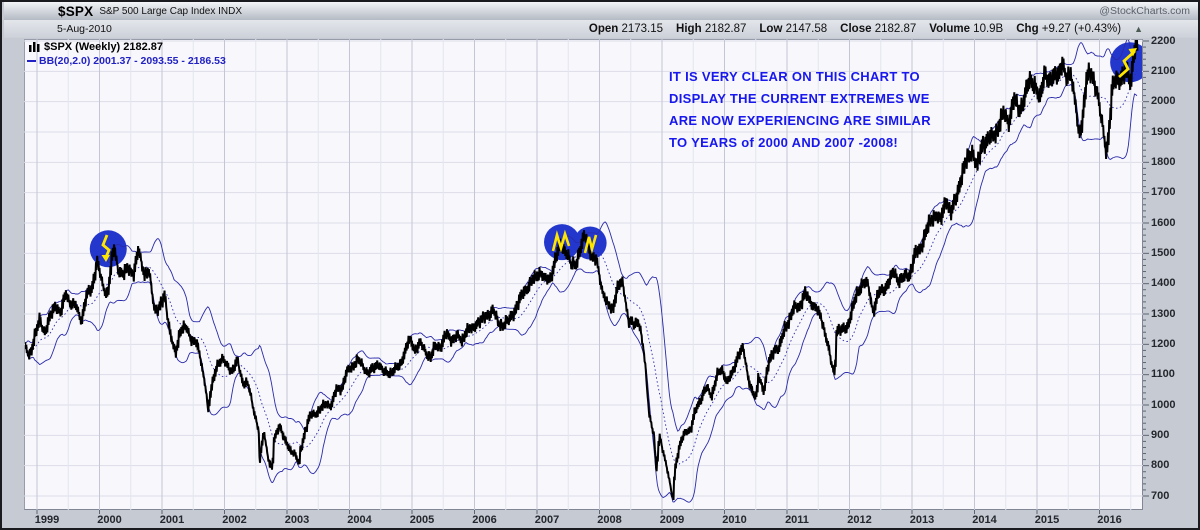  What do you see at coordinates (171, 11) in the screenshot?
I see `symbol-description: S&P 500 Large Cap Index INDX` at bounding box center [171, 11].